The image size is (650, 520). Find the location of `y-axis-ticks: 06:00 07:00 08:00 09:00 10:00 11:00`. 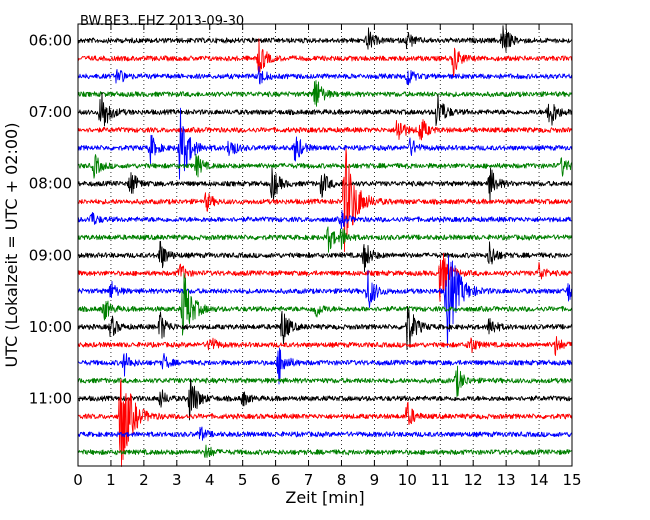

y-axis-ticks: 06:00 07:00 08:00 09:00 10:00 11:00 is located at coordinates (56, 220).